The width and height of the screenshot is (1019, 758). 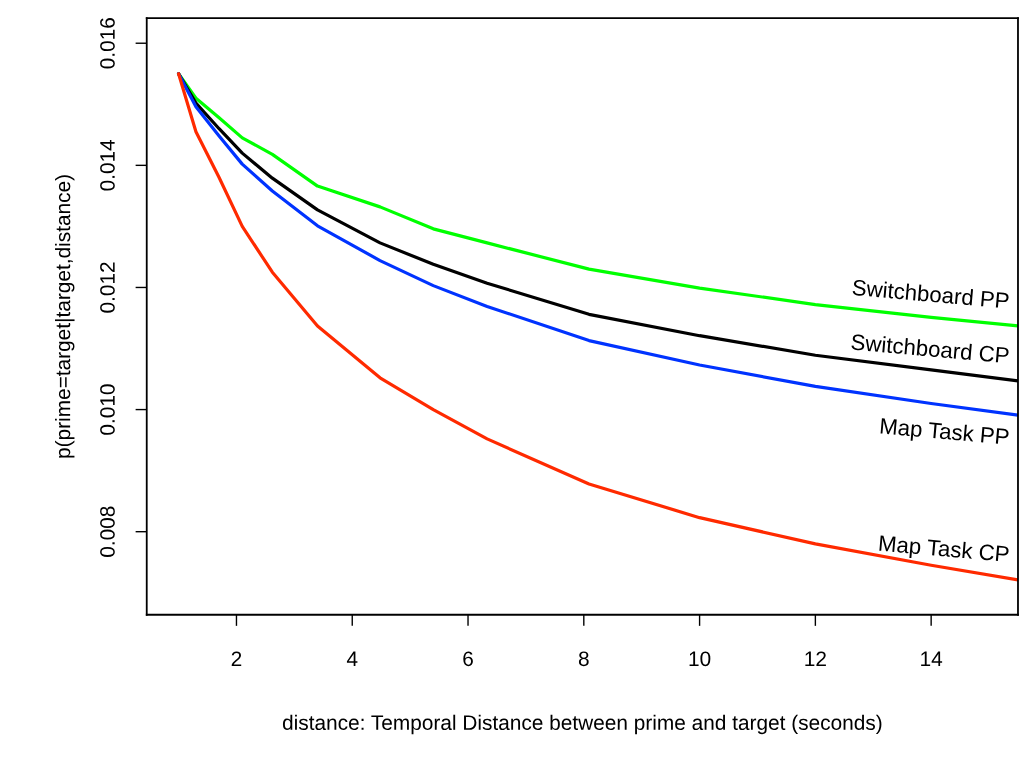 What do you see at coordinates (944, 550) in the screenshot?
I see `series-label: Map Task CP` at bounding box center [944, 550].